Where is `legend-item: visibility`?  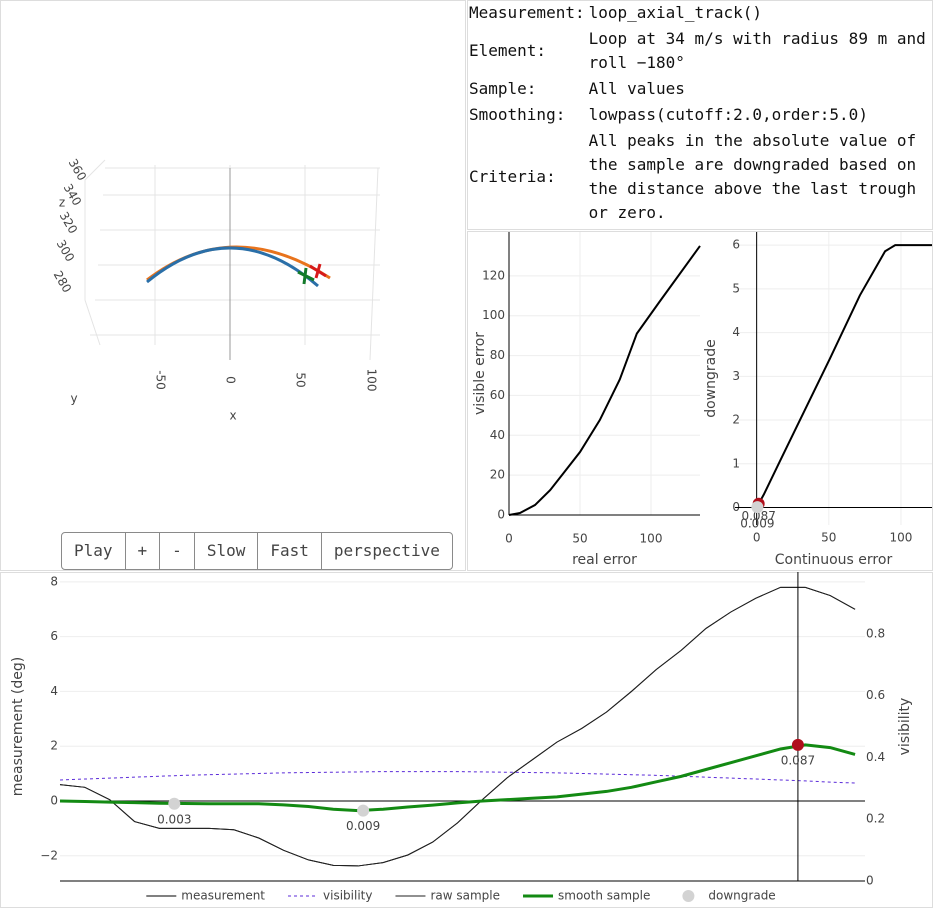
legend-item: visibility is located at coordinates (330, 896).